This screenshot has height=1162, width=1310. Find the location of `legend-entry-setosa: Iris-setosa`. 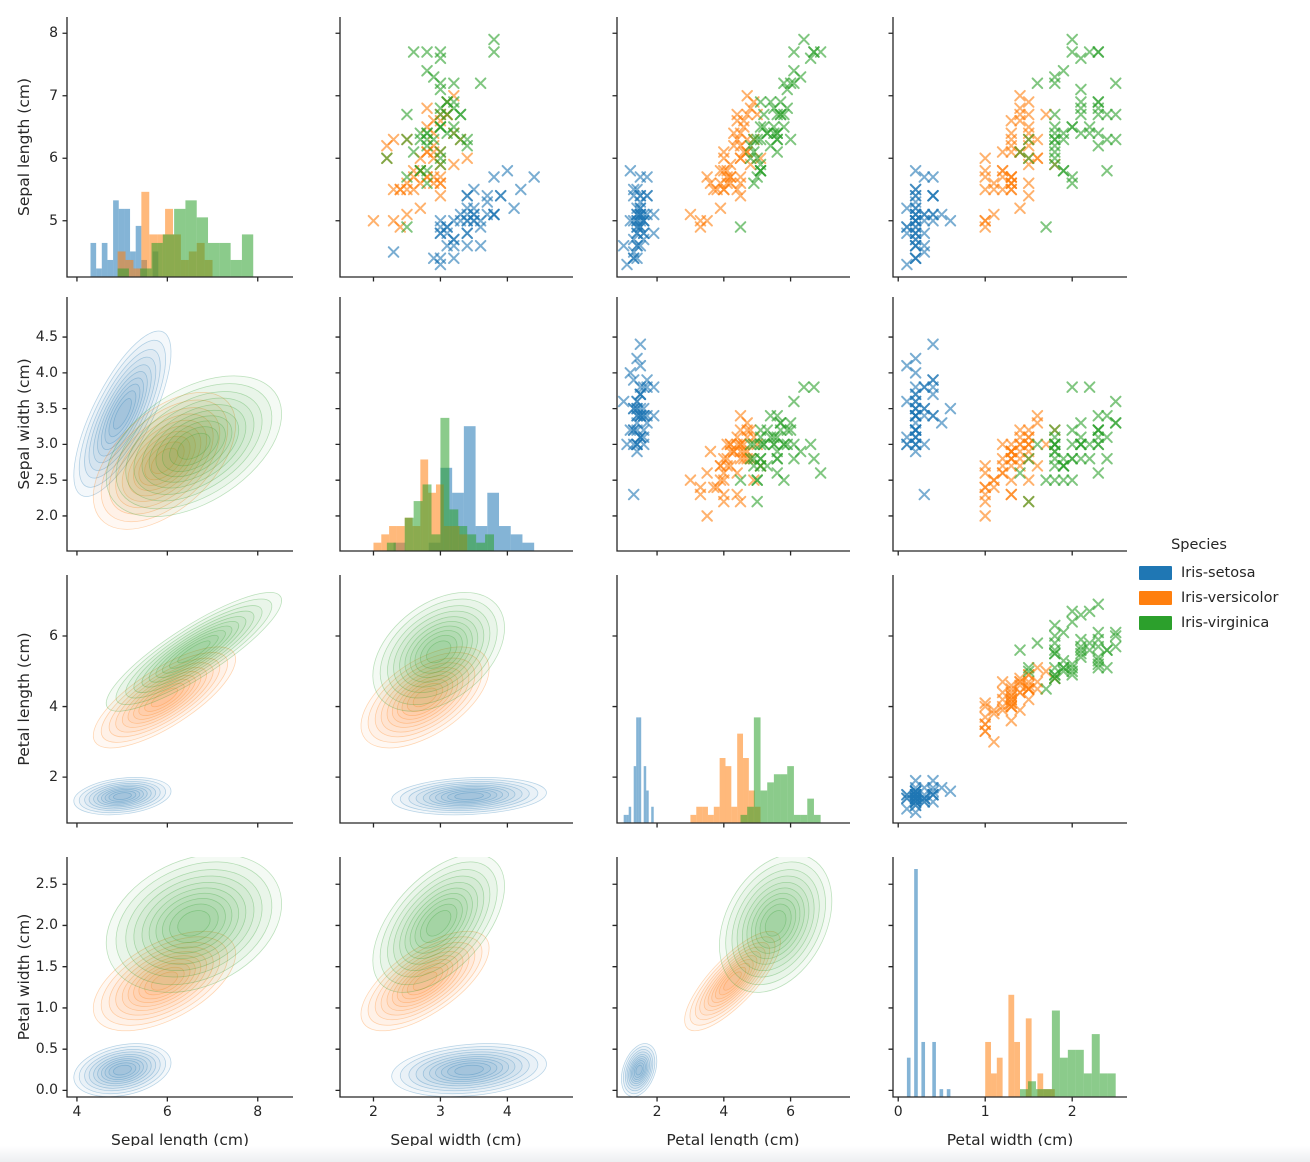

legend-entry-setosa: Iris-setosa is located at coordinates (1224, 572).